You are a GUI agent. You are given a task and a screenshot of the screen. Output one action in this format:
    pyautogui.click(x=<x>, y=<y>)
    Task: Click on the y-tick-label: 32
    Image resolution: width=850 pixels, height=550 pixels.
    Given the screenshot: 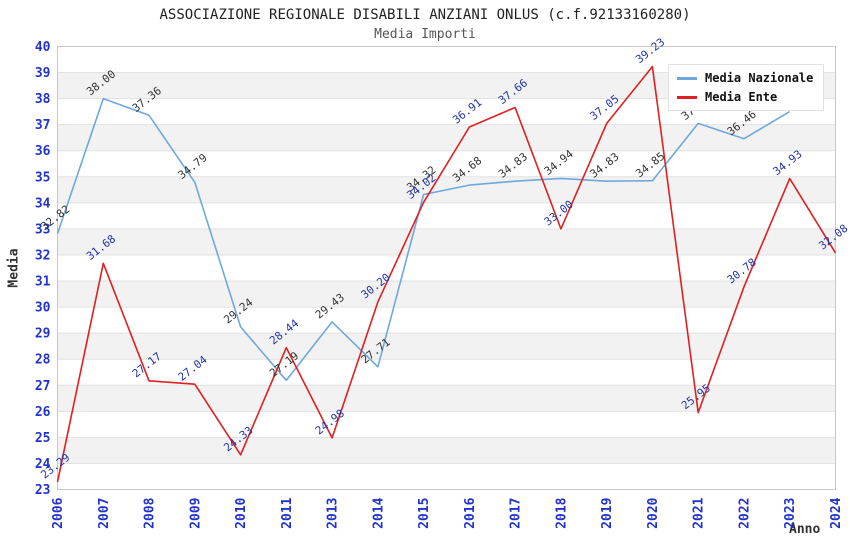 What is the action you would take?
    pyautogui.click(x=43, y=255)
    